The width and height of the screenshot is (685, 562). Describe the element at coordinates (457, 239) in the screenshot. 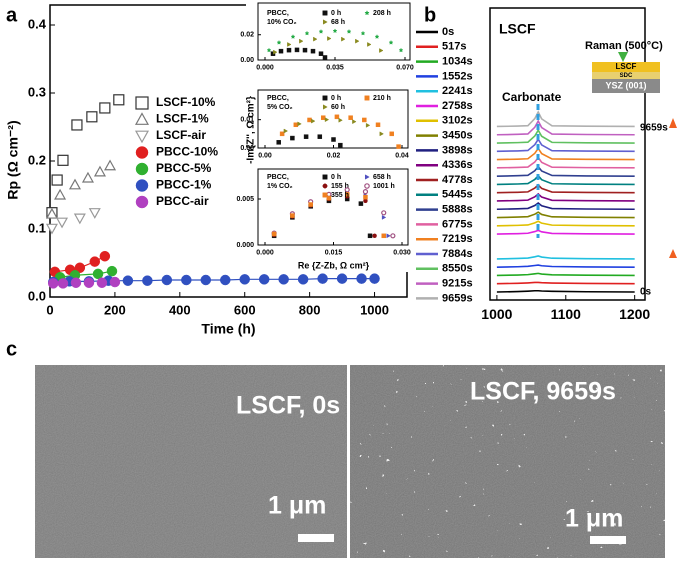

I see `legend-label: 7219s` at that location.